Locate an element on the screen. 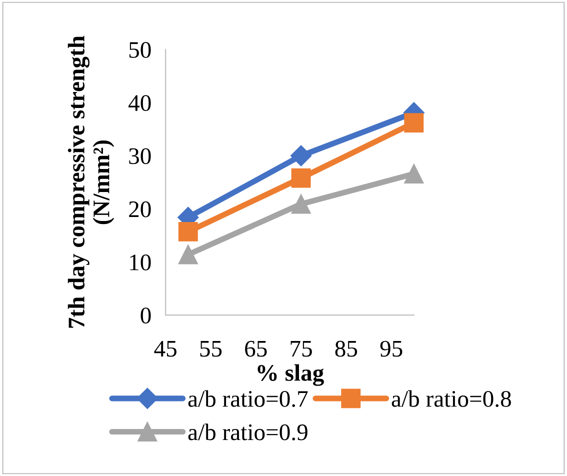 This screenshot has height=476, width=567. y-tick-label: 40 is located at coordinates (139, 103).